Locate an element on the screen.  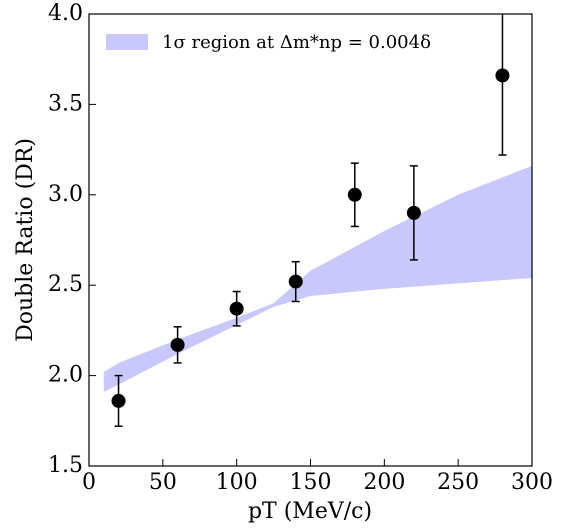
legend-swatch is located at coordinates (127, 42).